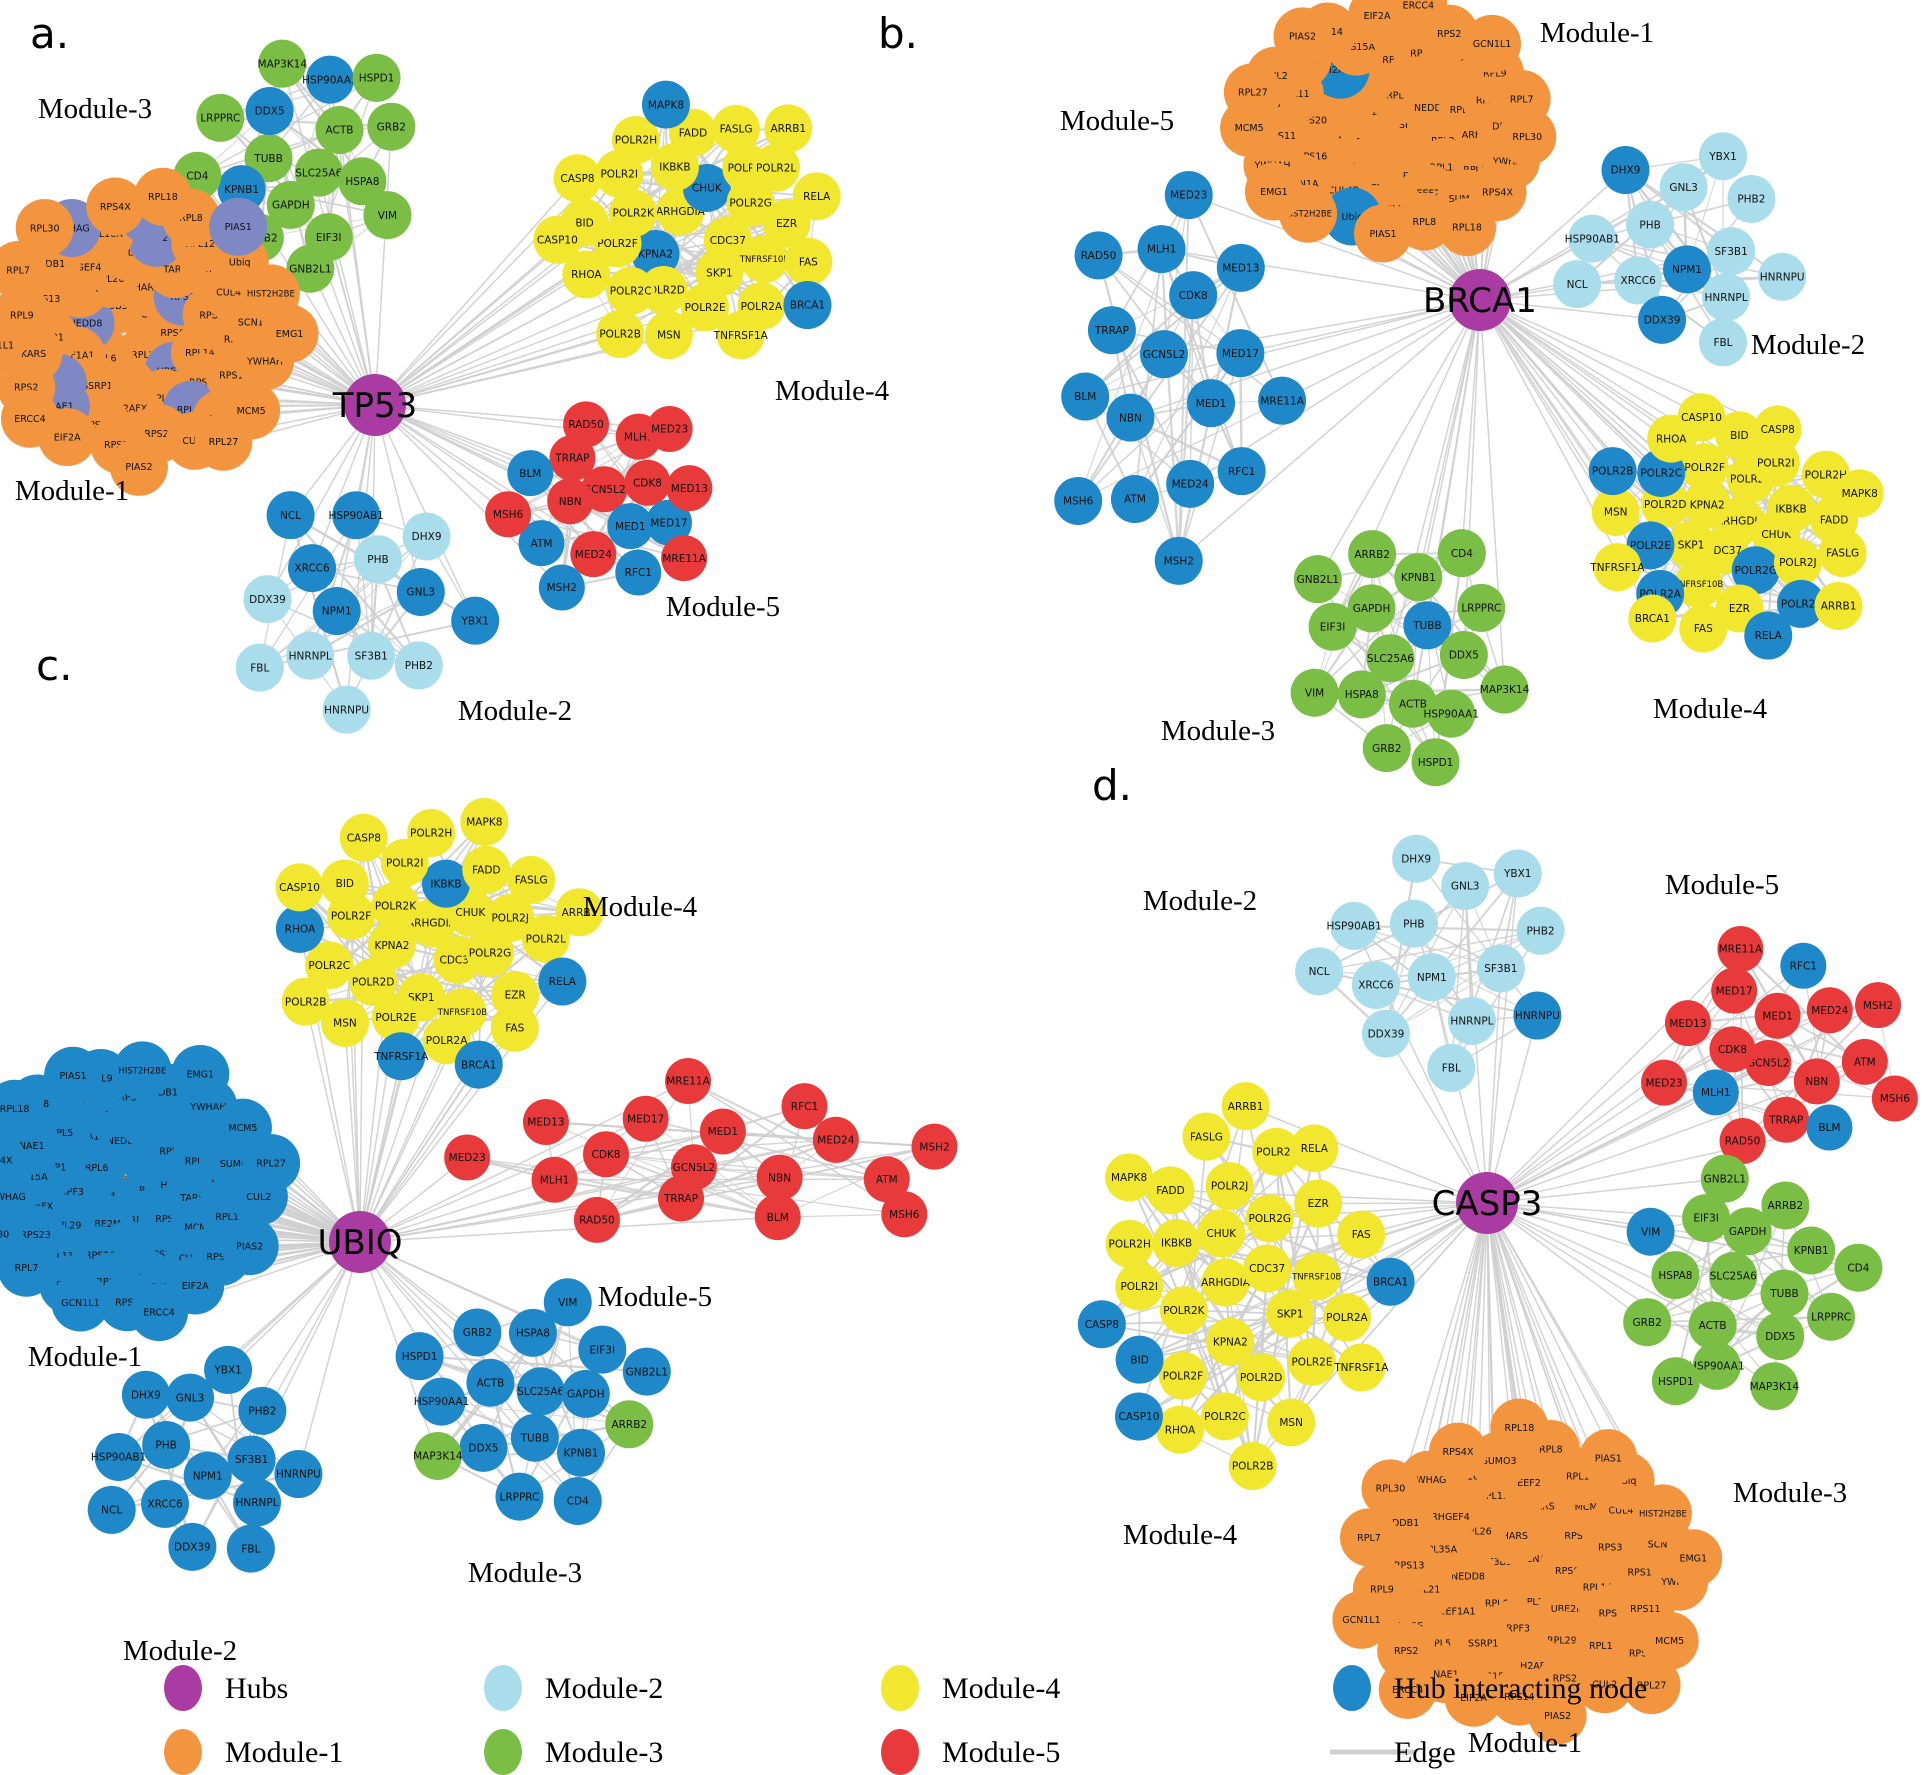  Describe the element at coordinates (373, 981) in the screenshot. I see `node-POLR2D: POLR2D` at that location.